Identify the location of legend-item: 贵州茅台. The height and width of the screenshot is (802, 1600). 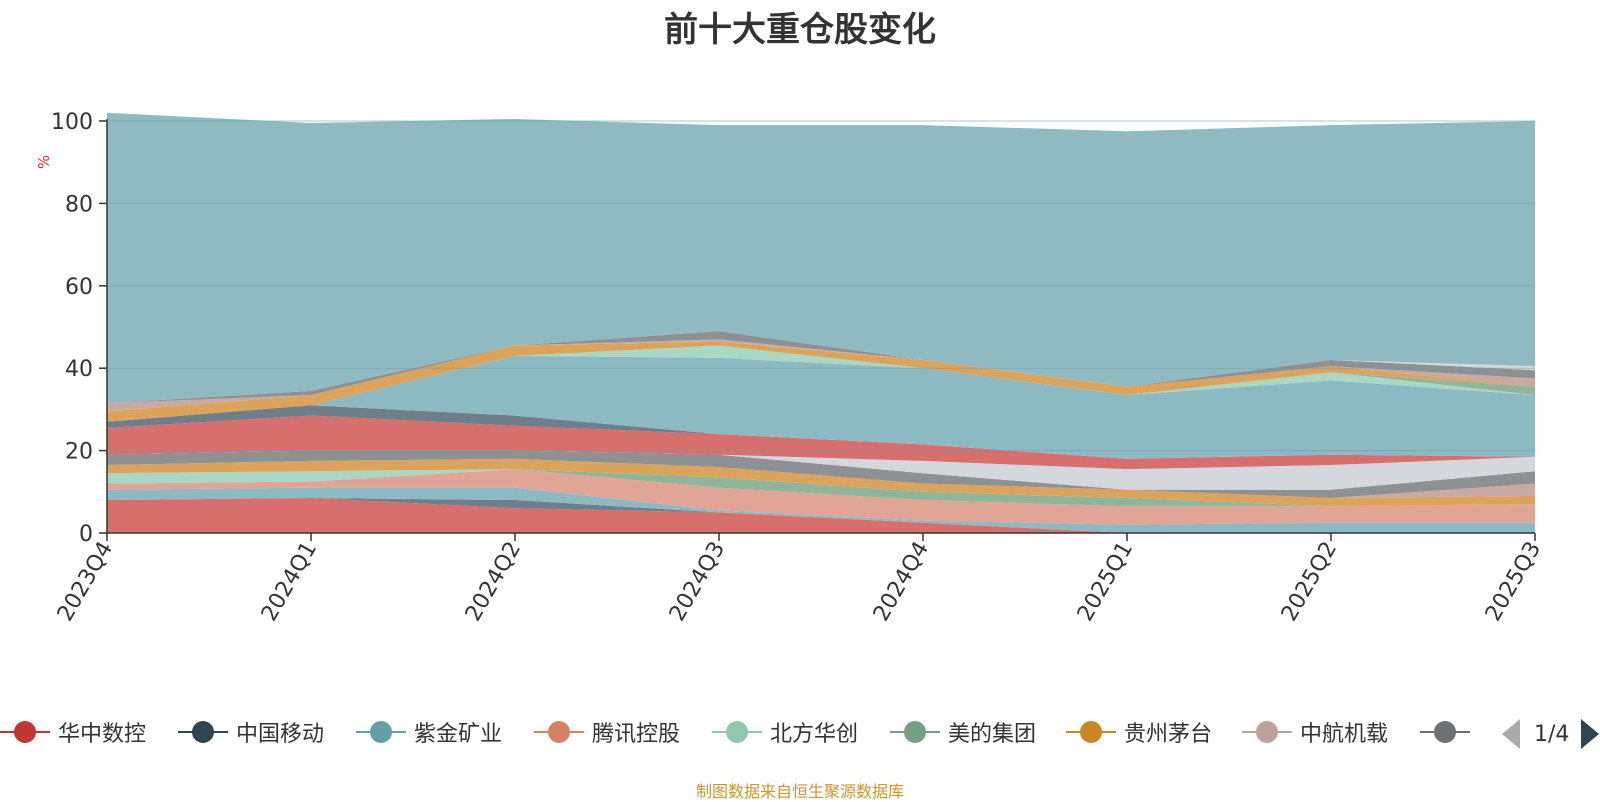
(1139, 732).